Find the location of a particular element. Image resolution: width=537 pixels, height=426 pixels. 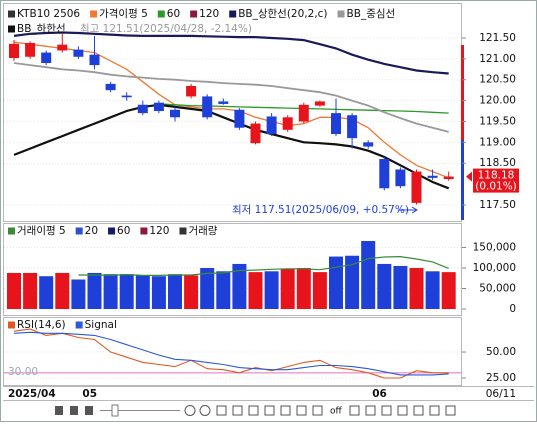

y-tick-label: 25.00 is located at coordinates (501, 378).